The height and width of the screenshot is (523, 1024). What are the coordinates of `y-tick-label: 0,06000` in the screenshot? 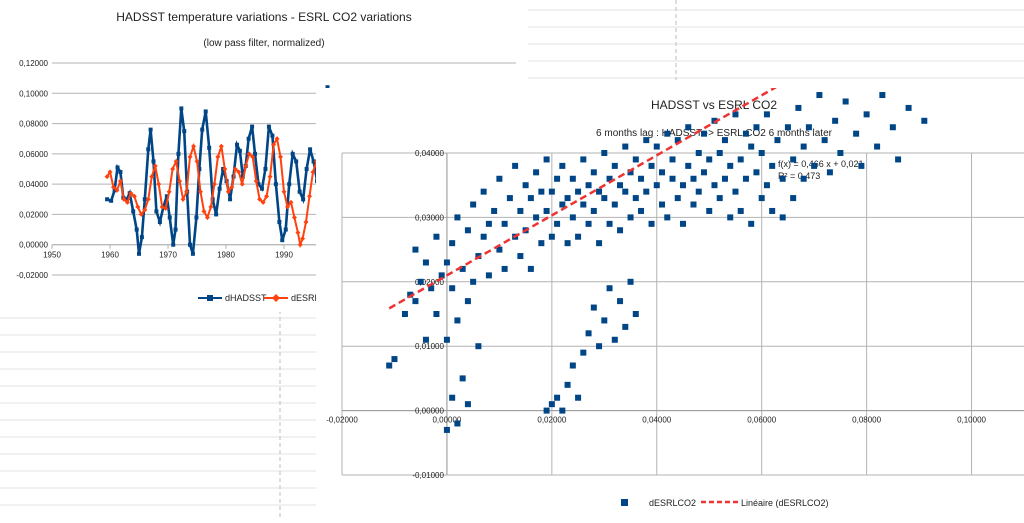 It's located at (33, 154).